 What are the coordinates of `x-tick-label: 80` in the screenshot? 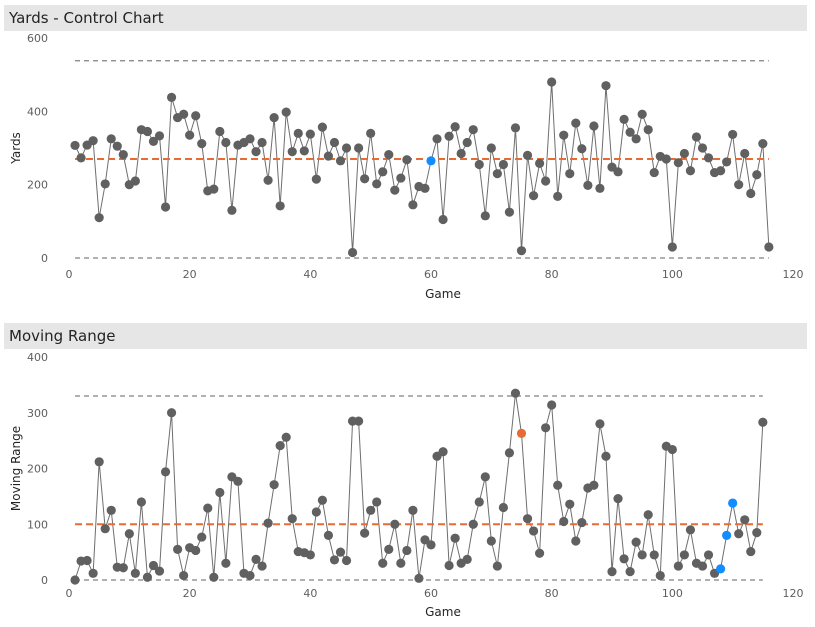 It's located at (552, 274).